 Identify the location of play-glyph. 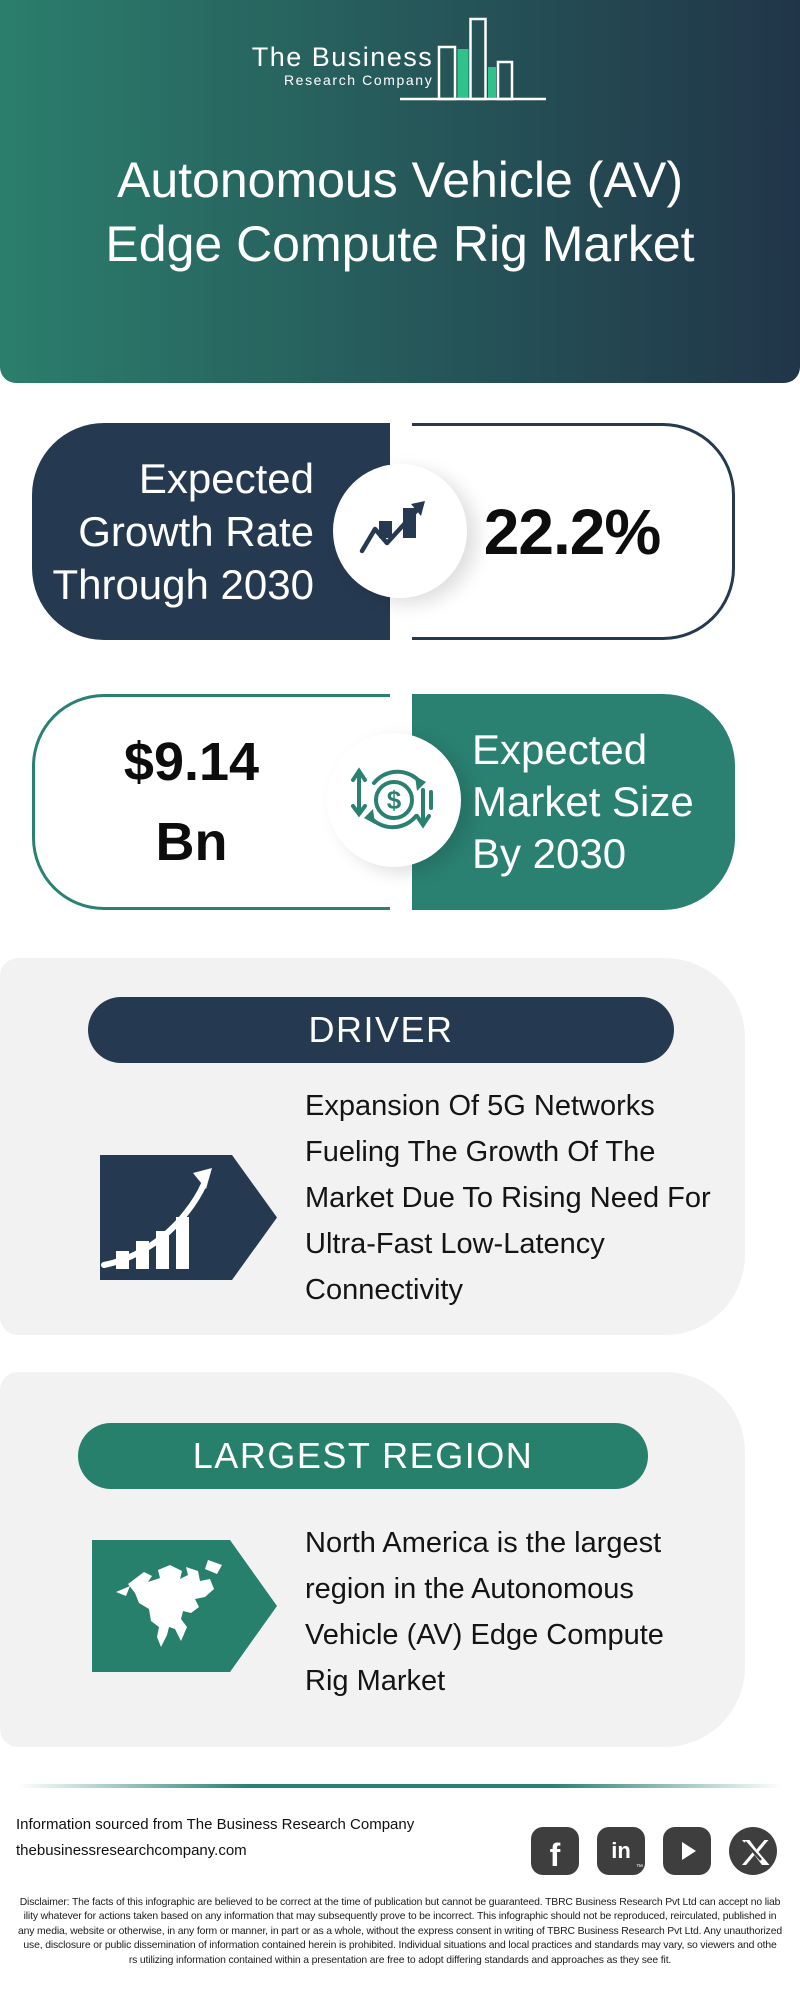
(689, 1851).